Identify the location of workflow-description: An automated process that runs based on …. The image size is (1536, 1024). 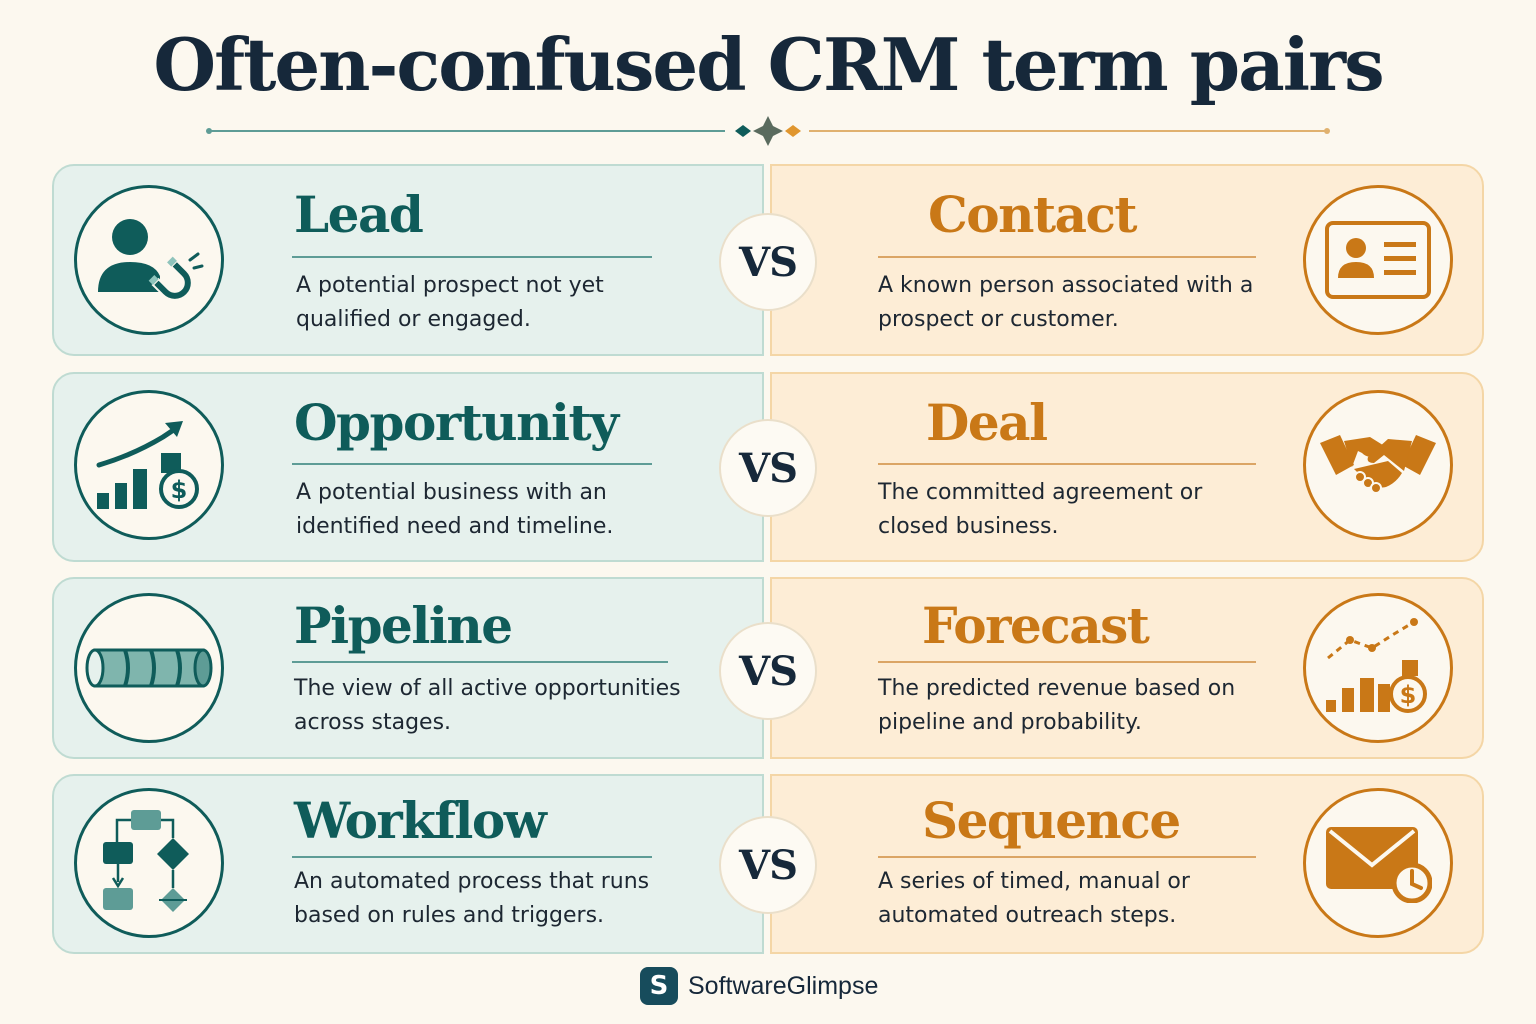
(472, 898).